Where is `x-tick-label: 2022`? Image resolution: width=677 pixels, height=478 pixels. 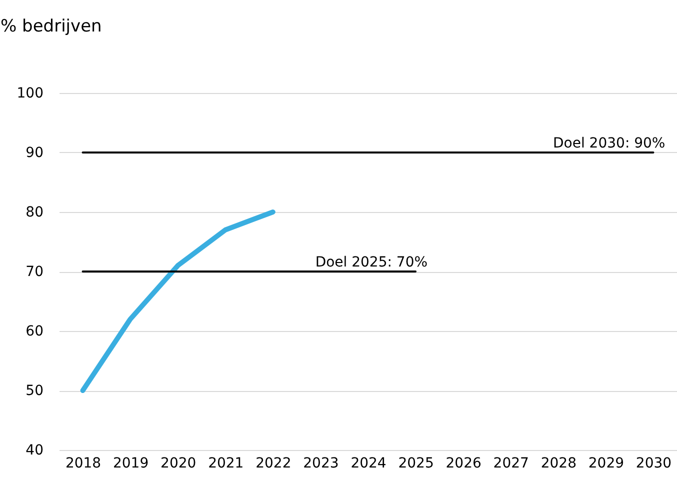
x-tick-label: 2022 is located at coordinates (274, 464).